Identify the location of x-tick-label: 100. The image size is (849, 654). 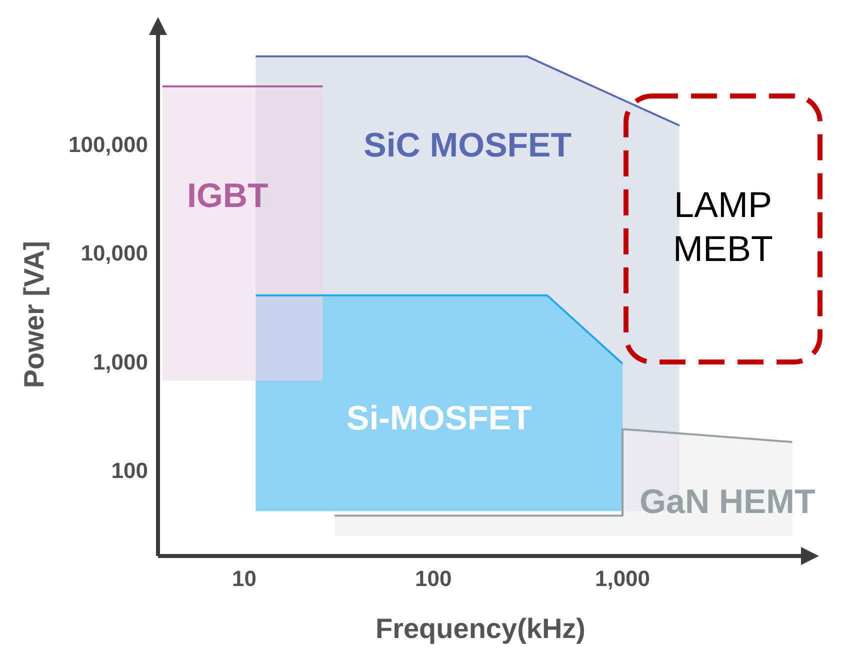
(433, 578).